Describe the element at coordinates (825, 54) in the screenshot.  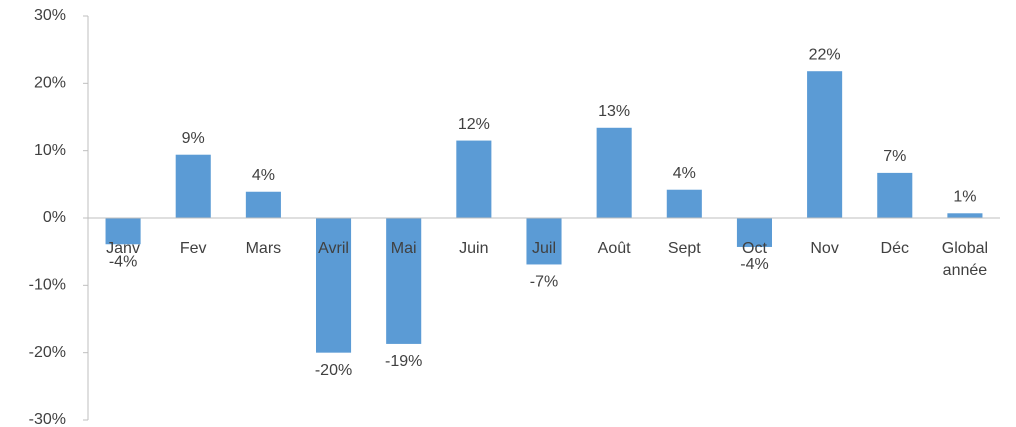
I see `data-label: 22%` at that location.